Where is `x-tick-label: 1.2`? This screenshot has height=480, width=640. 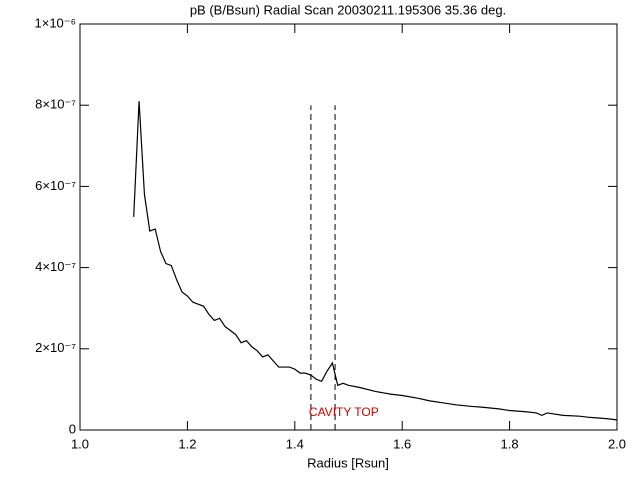
x-tick-label: 1.2 is located at coordinates (187, 443).